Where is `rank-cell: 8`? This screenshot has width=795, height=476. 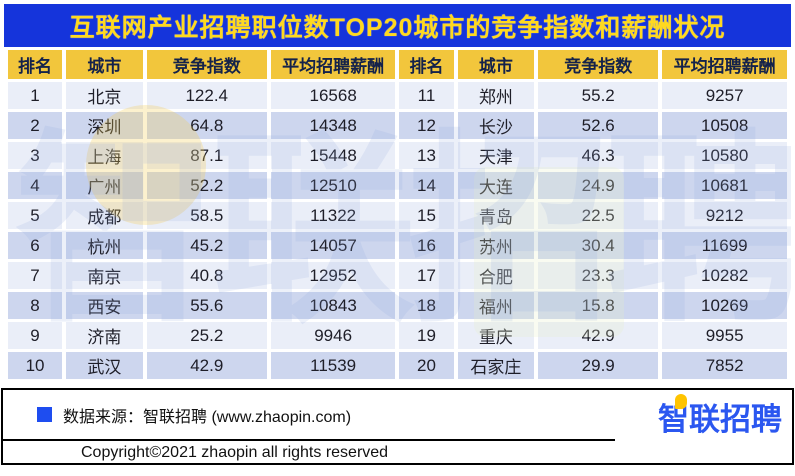
rank-cell: 8 is located at coordinates (35, 305).